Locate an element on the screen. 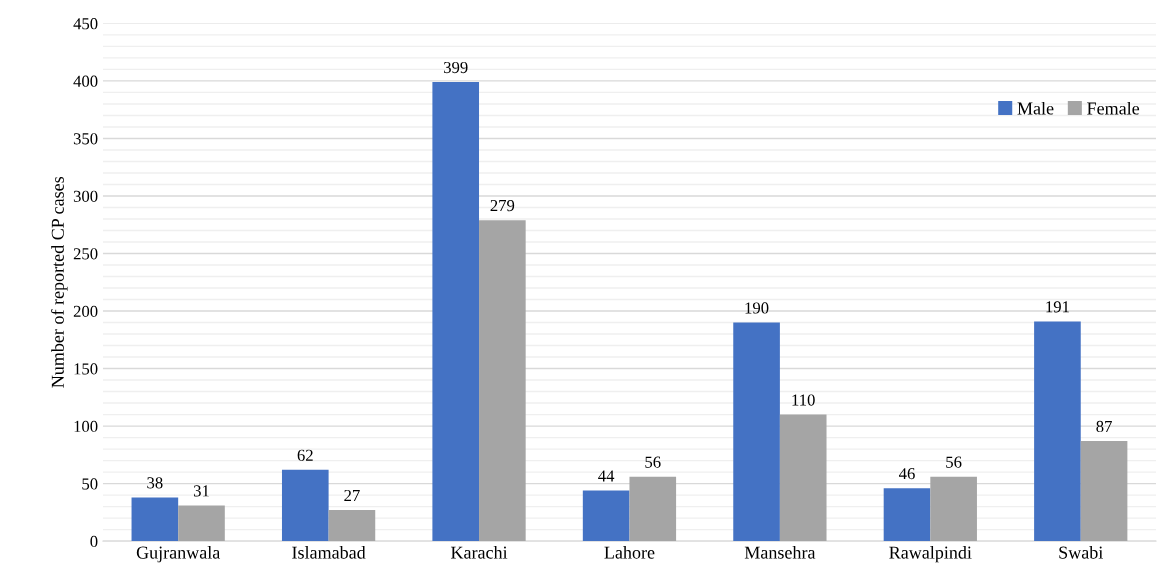  data-label: 87 is located at coordinates (1104, 426).